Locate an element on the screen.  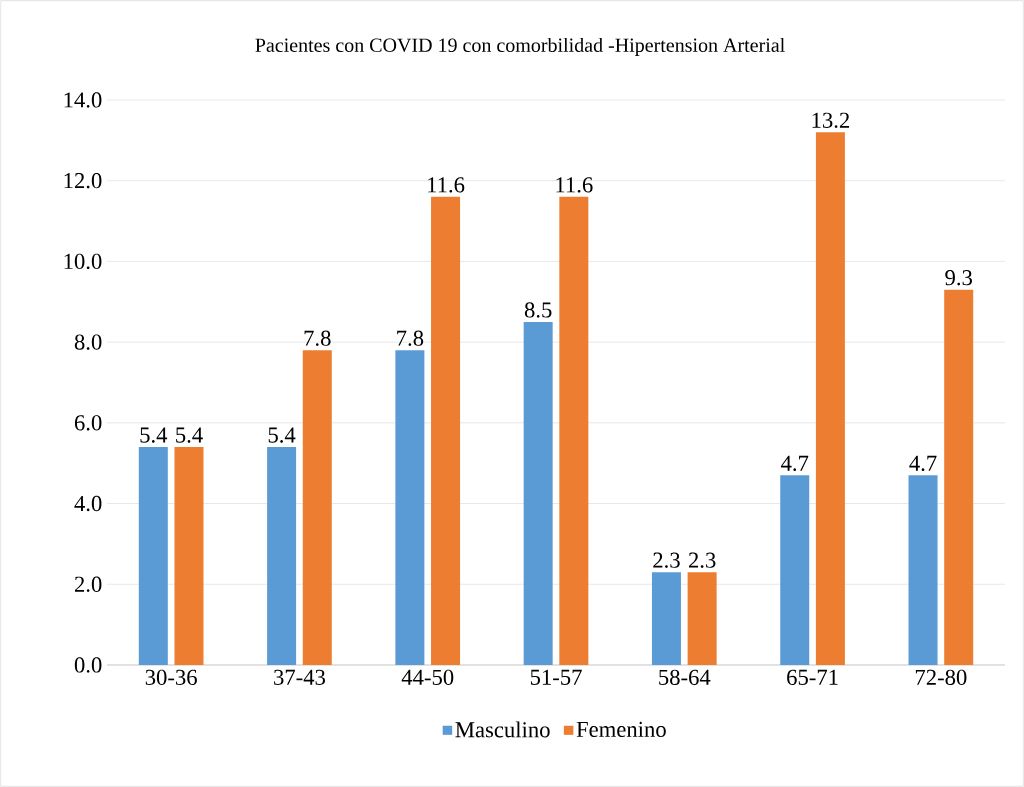
chart-title: Pacientes con COVID 19 con comorbilidad -Hipertension Arterial is located at coordinates (520, 47).